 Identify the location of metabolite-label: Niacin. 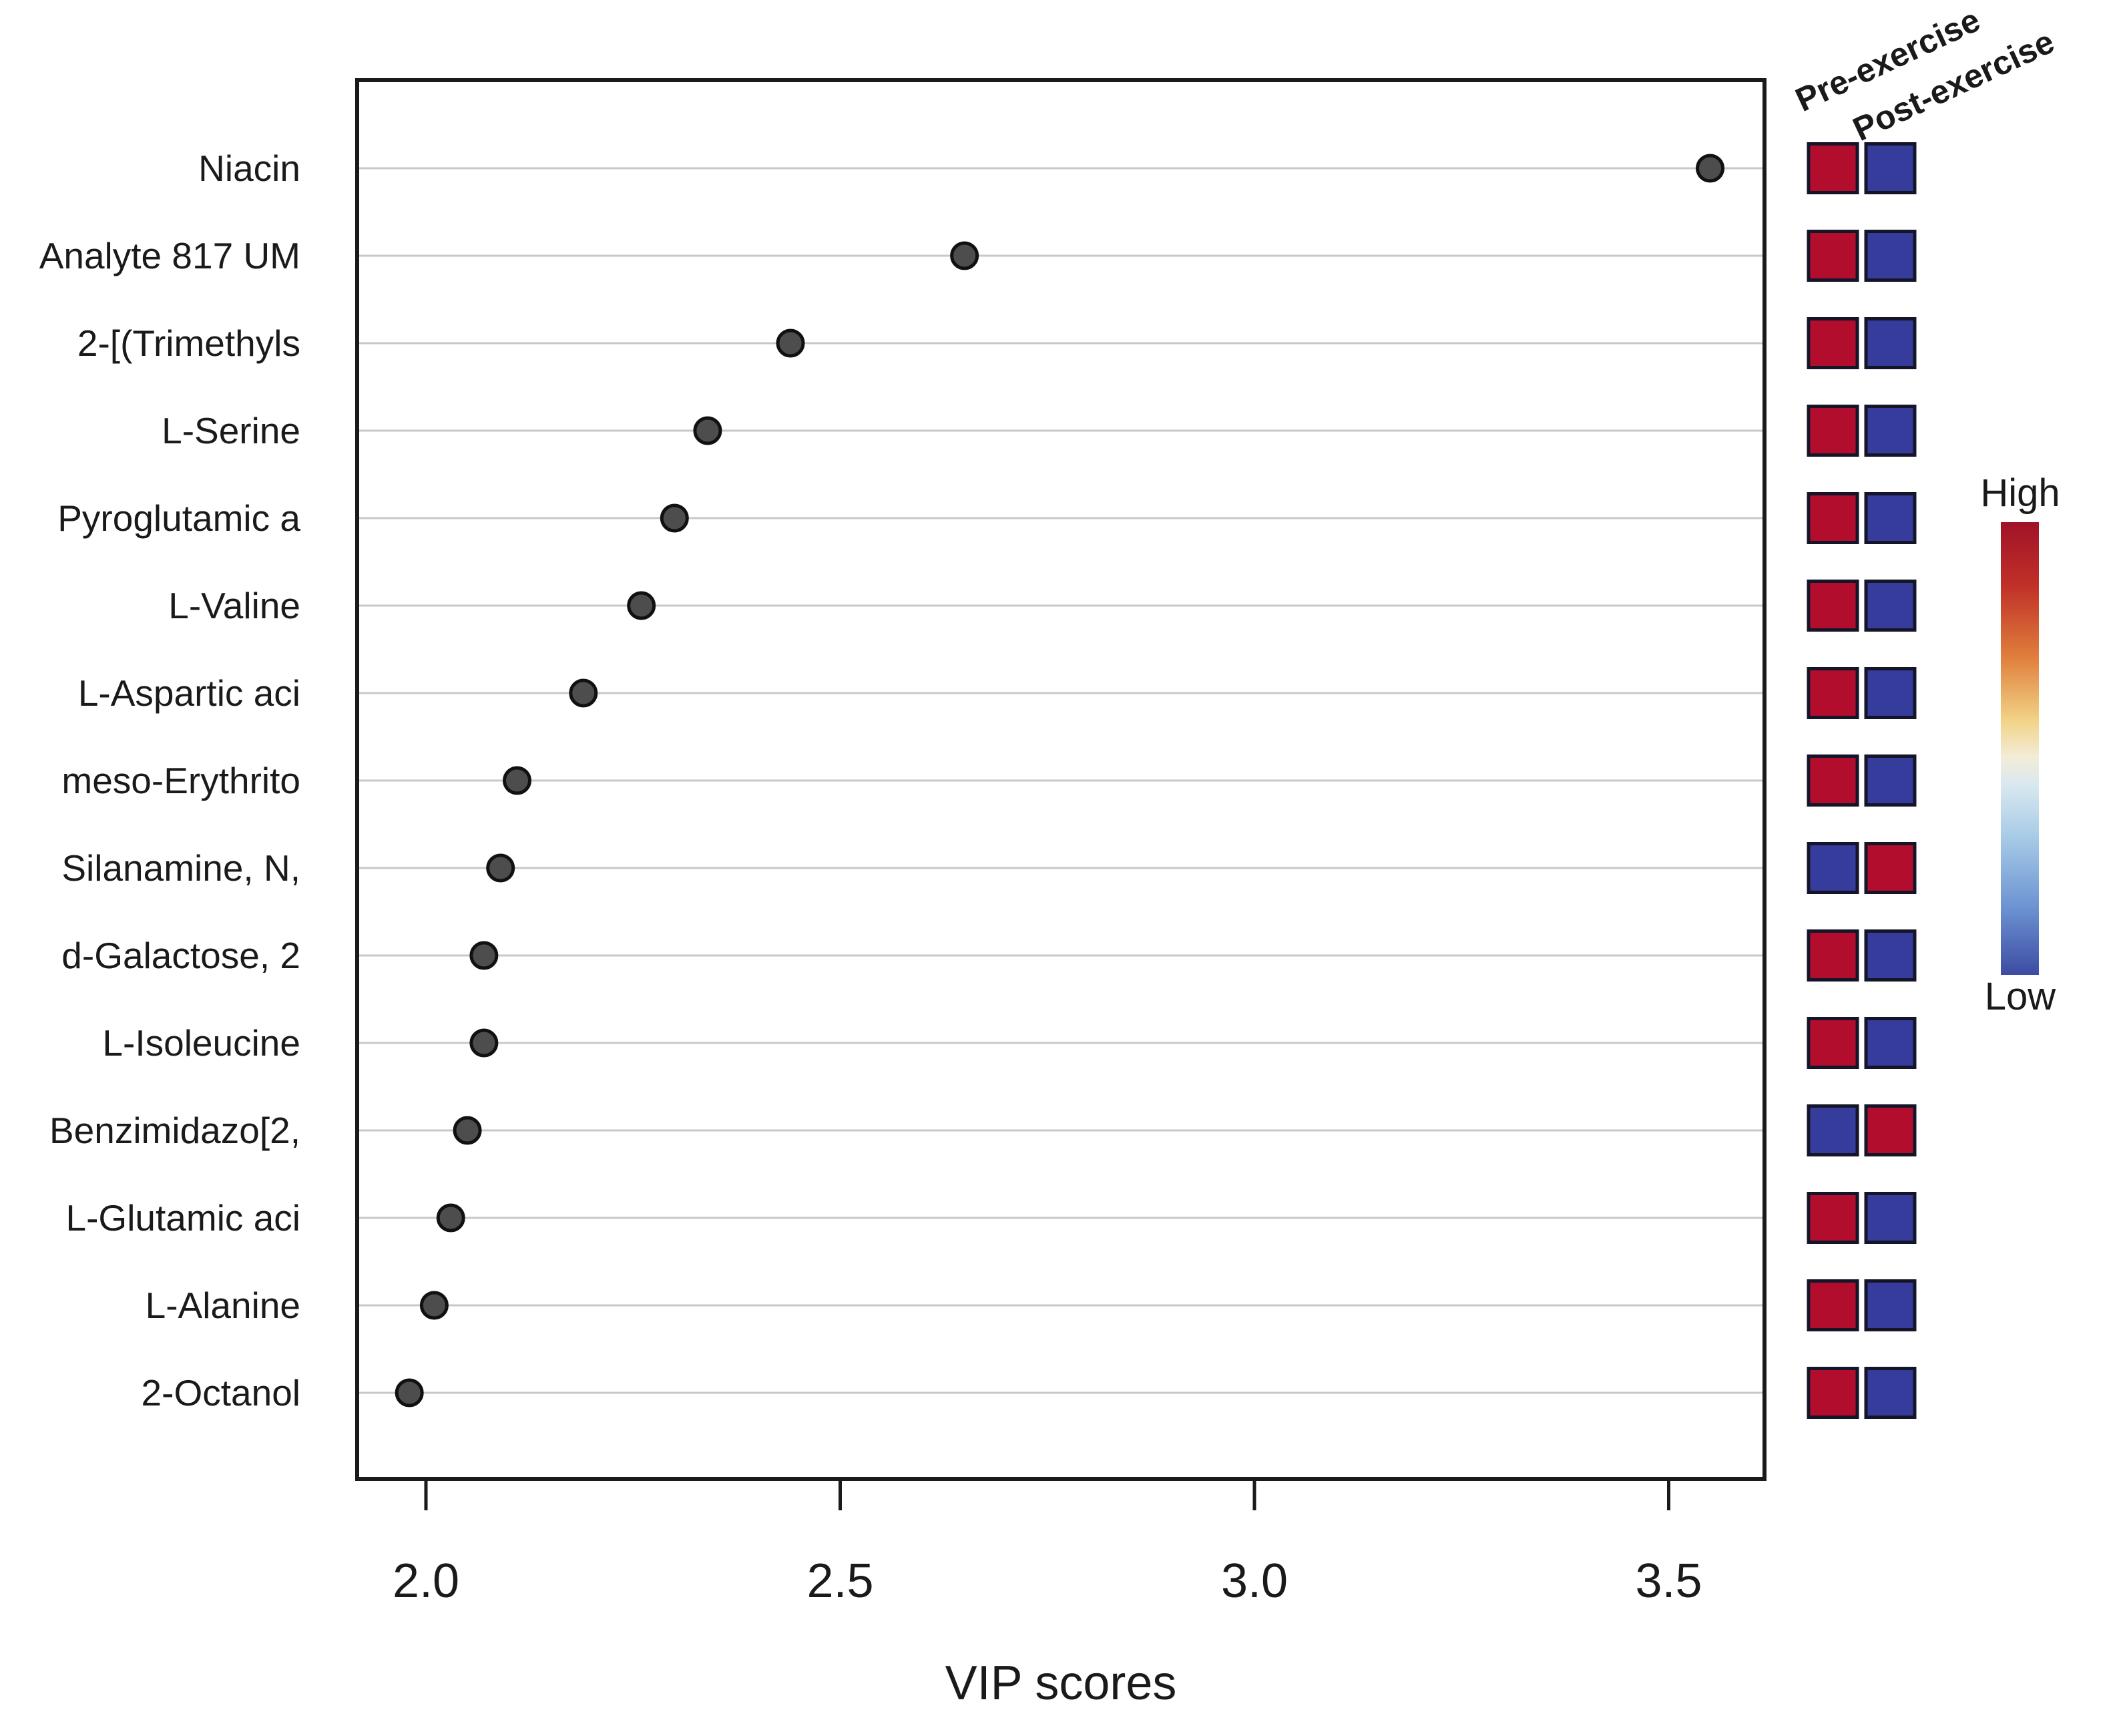
(249, 168).